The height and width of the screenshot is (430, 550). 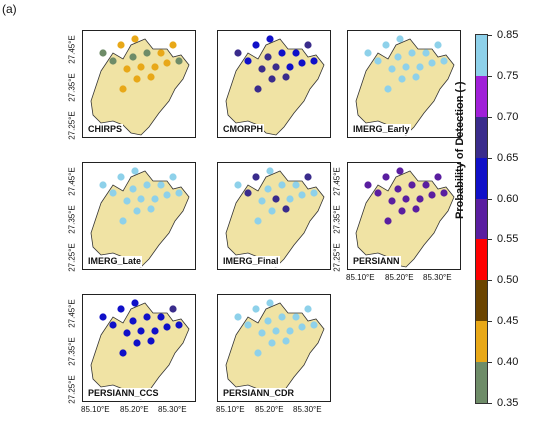 I want to click on panel-name: CHIRPS, so click(x=105, y=129).